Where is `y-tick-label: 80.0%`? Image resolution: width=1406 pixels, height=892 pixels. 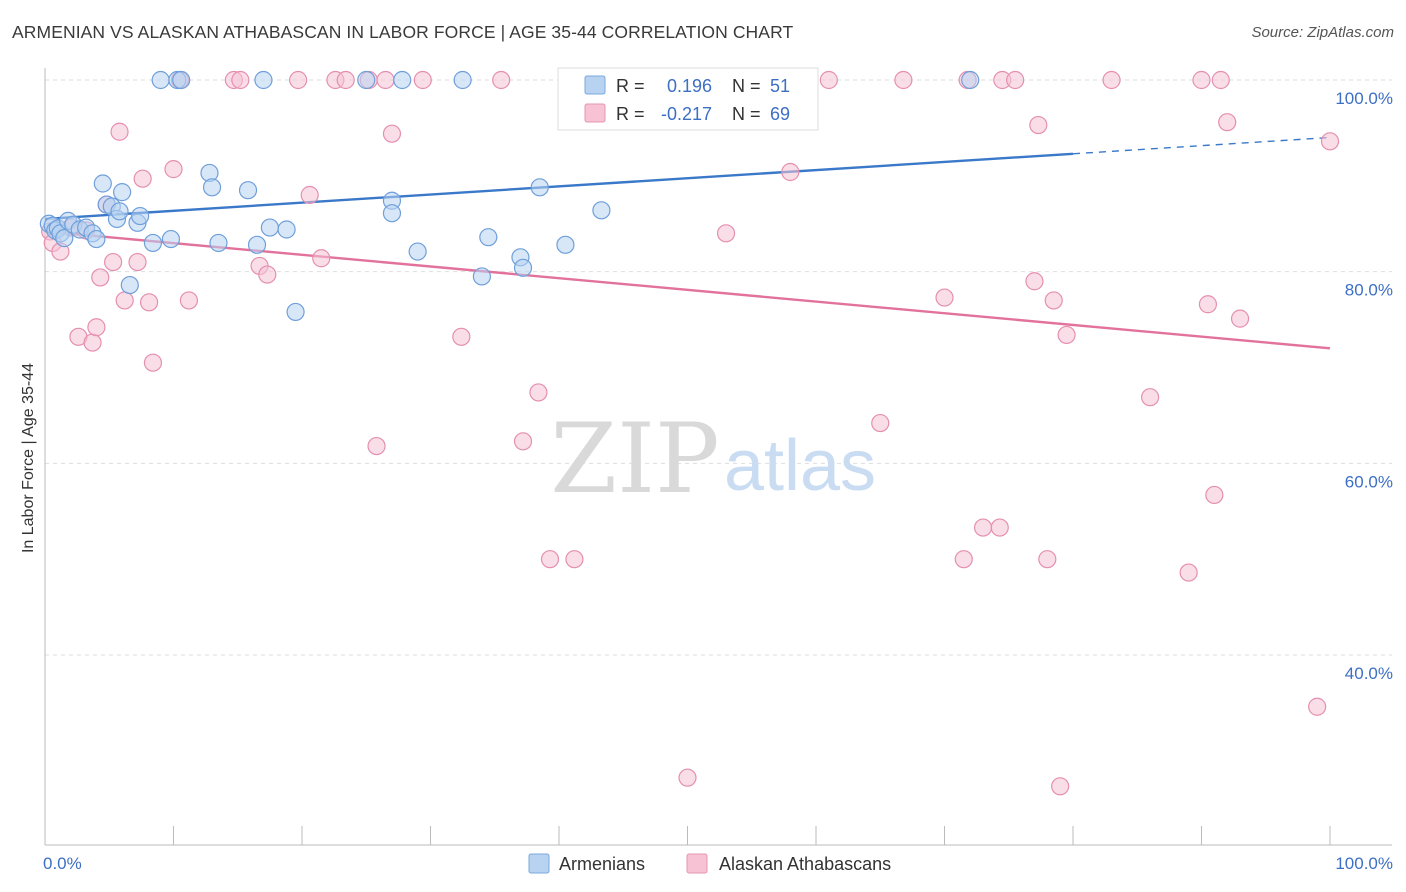
y-tick-label: 80.0% is located at coordinates (1369, 290).